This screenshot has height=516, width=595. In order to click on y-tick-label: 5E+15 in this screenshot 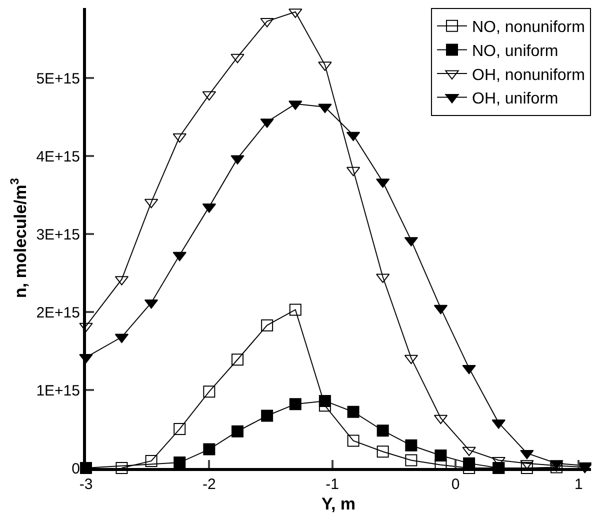, I will do `click(58, 79)`.